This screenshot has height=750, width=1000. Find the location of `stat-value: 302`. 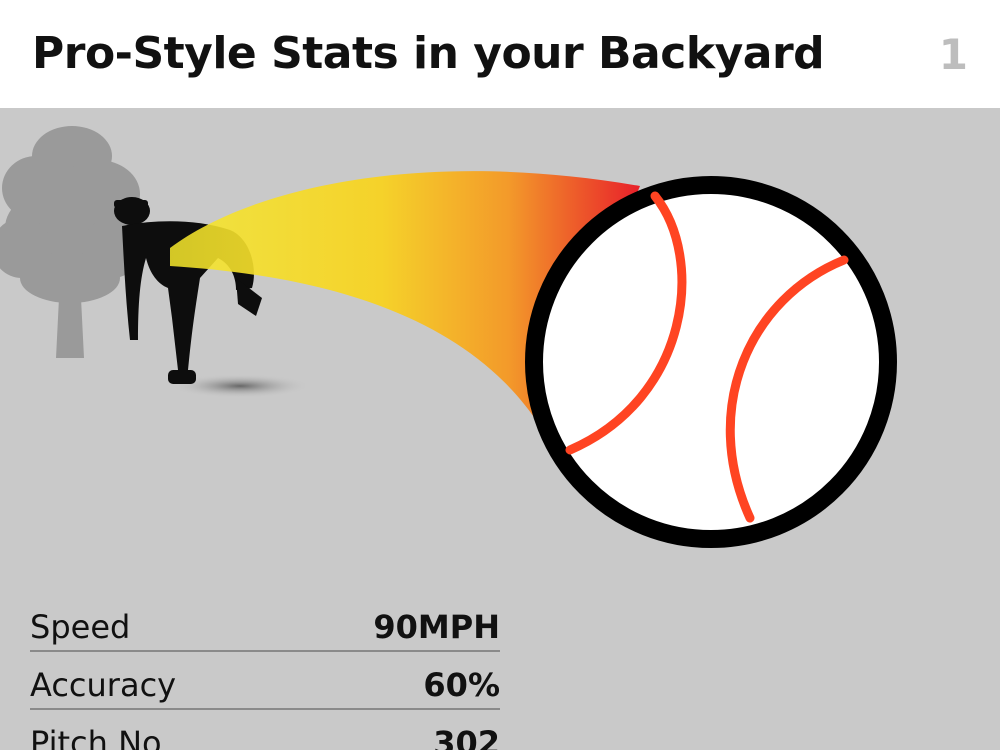

stat-value: 302 is located at coordinates (466, 737).